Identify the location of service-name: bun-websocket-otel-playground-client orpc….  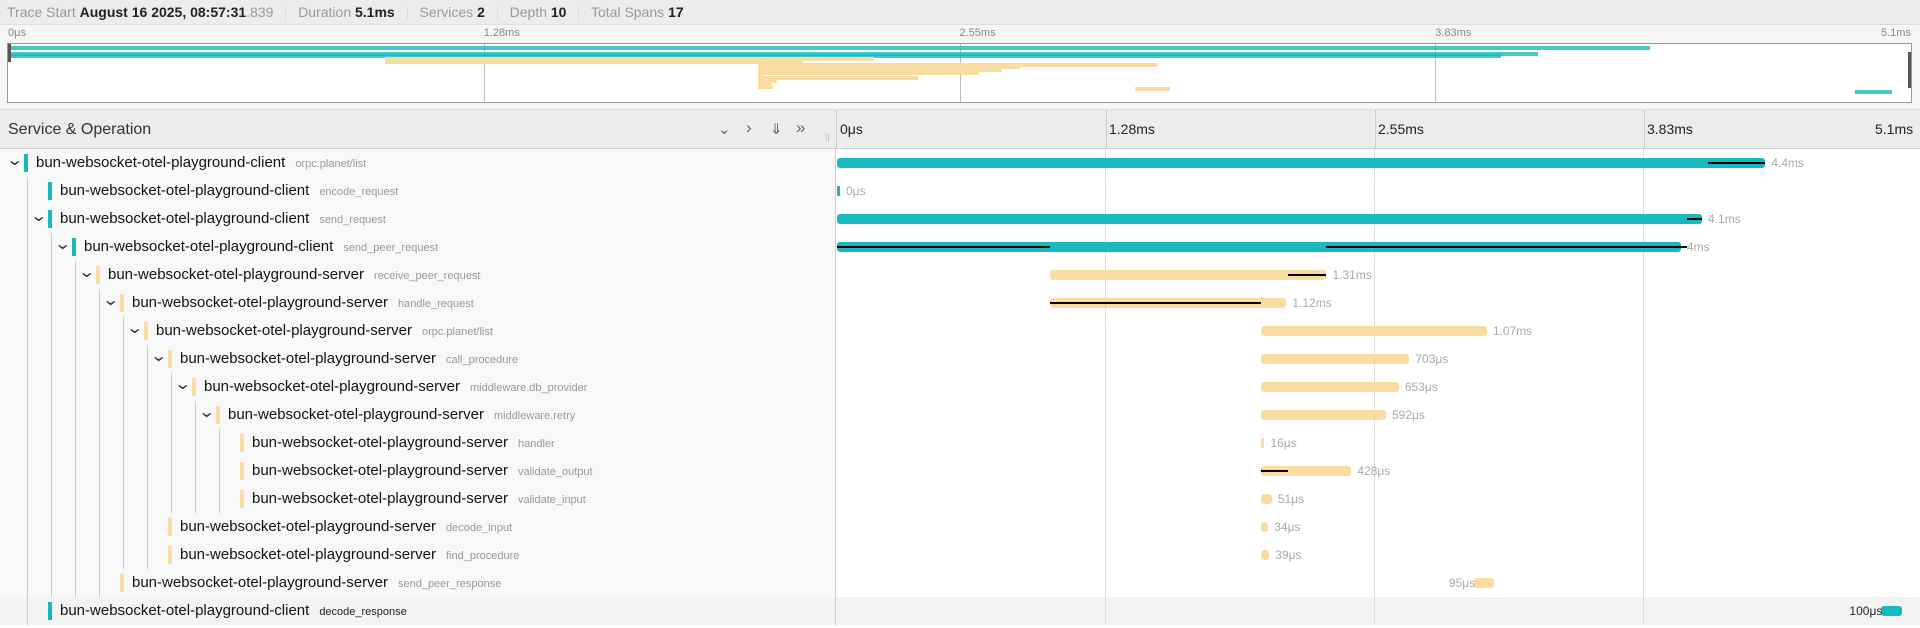
(201, 162).